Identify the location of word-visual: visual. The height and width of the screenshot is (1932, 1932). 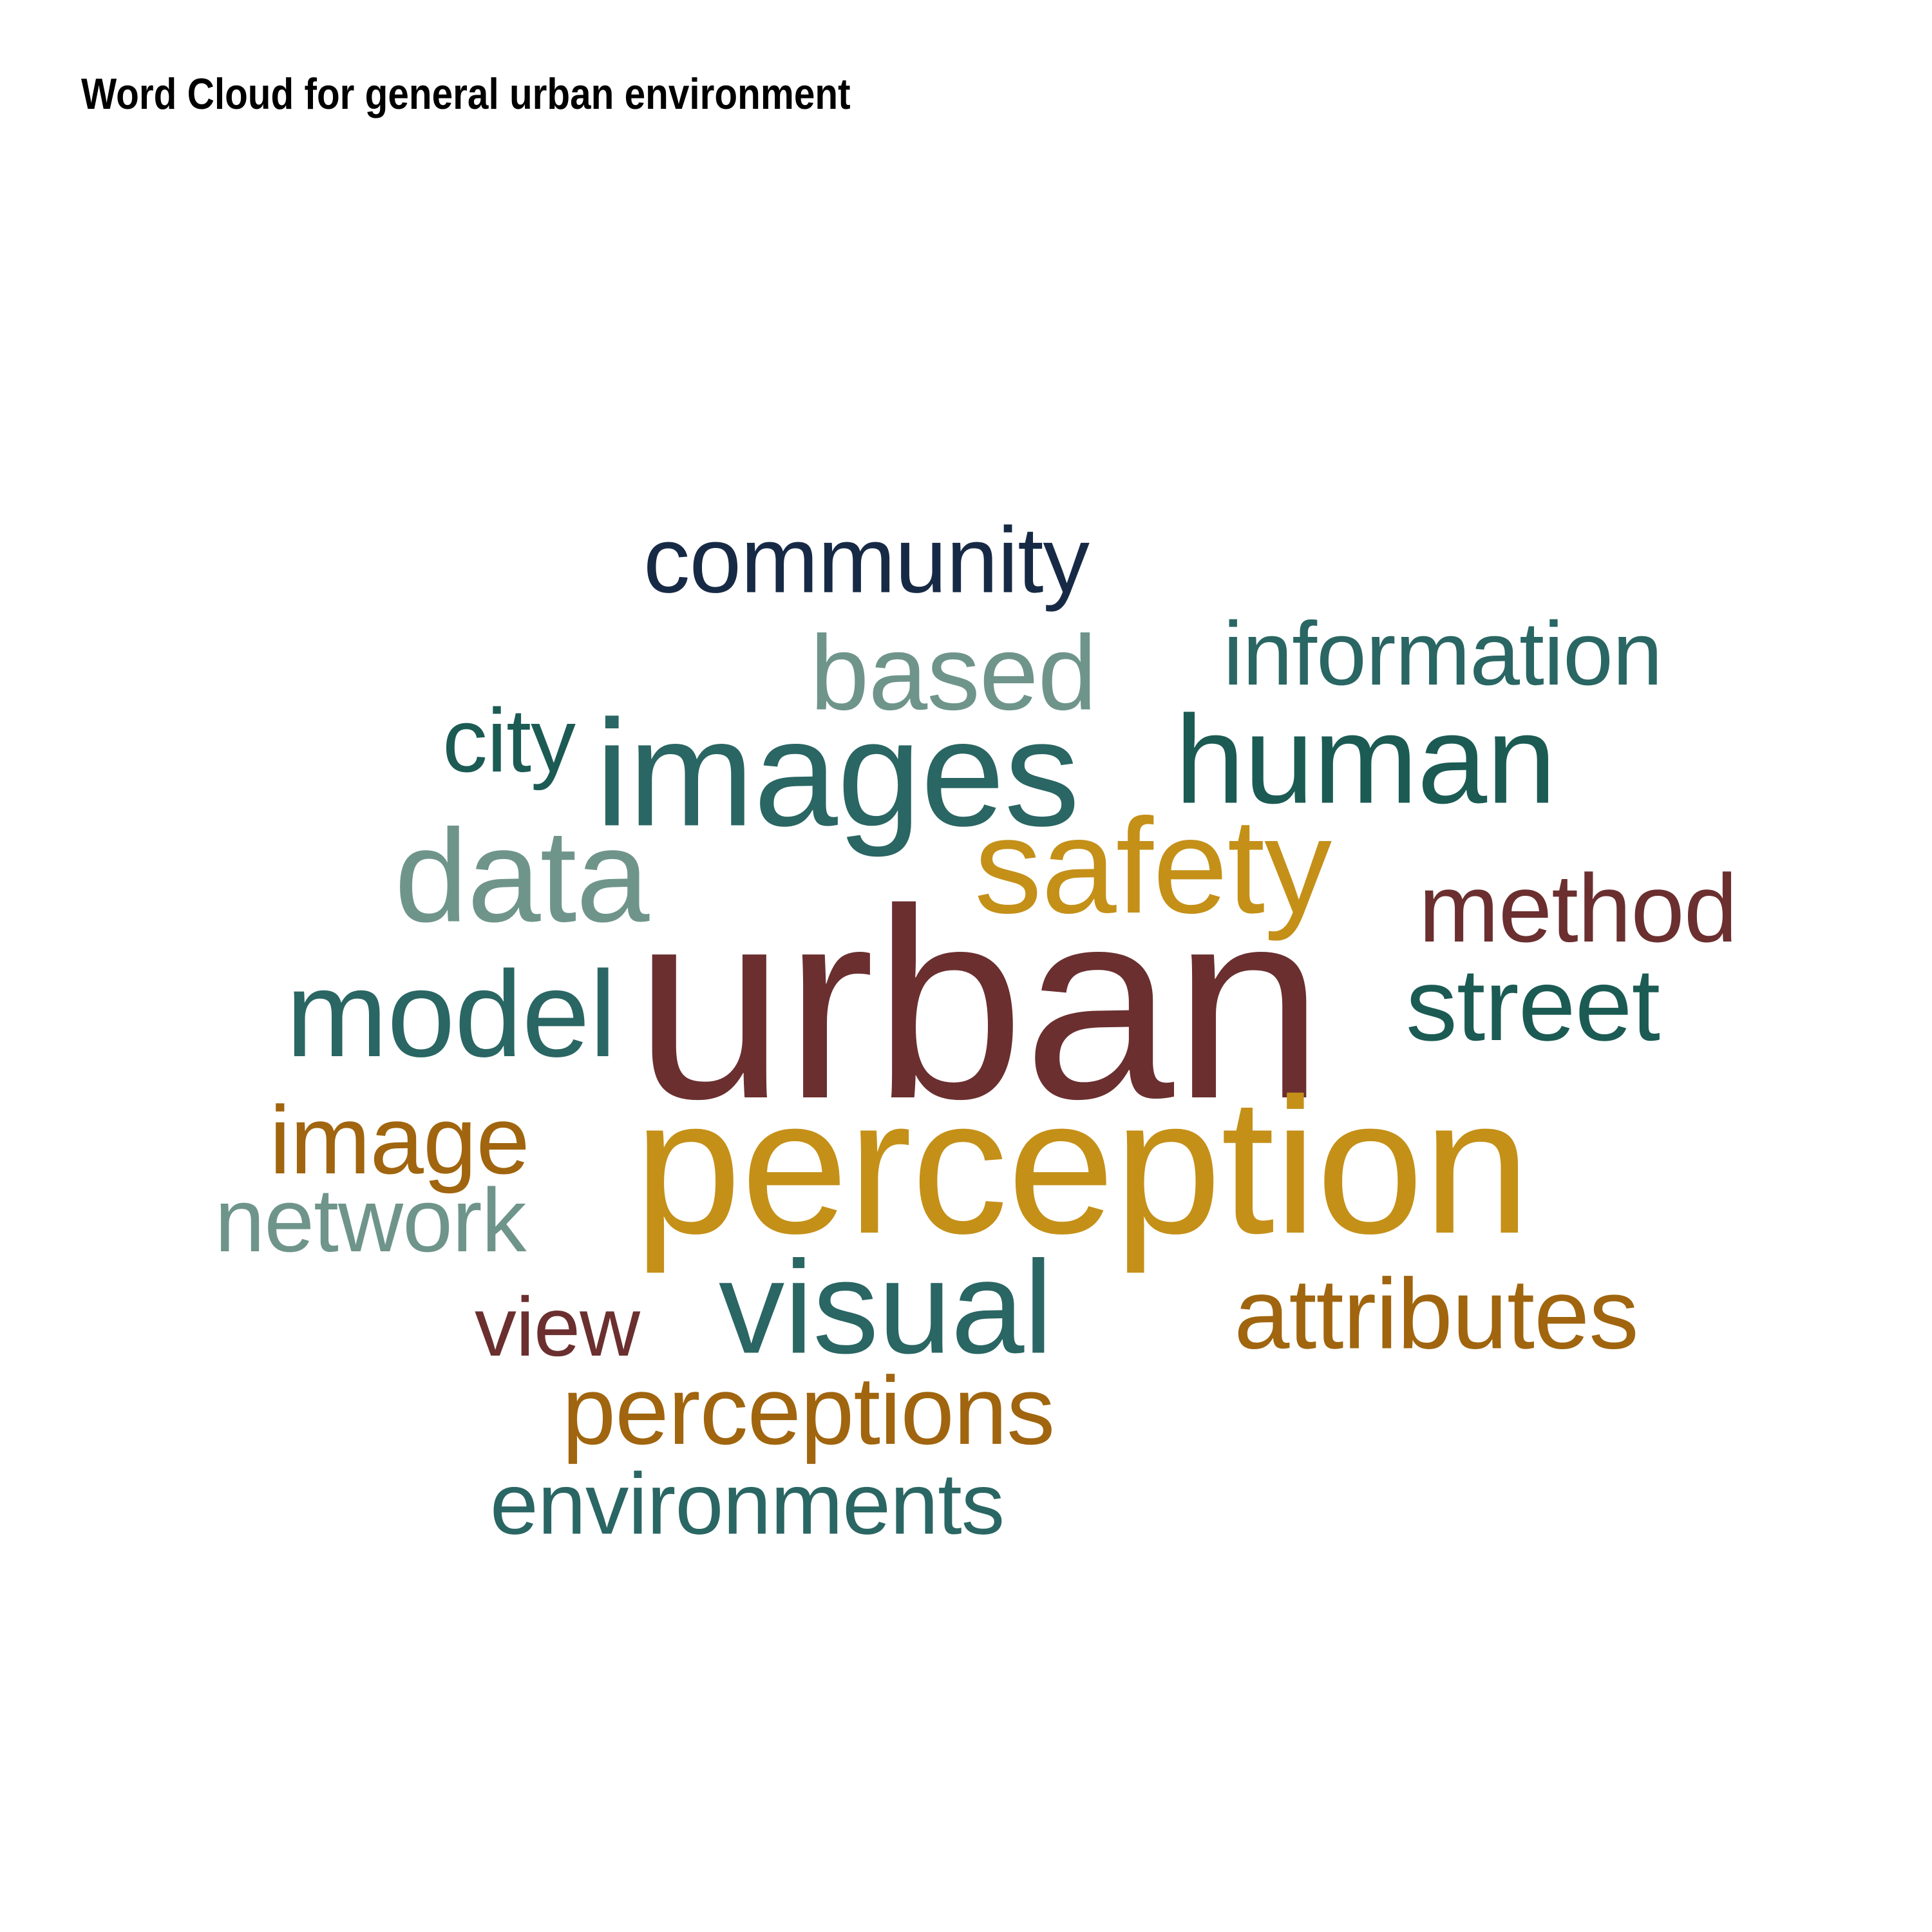
(885, 1307).